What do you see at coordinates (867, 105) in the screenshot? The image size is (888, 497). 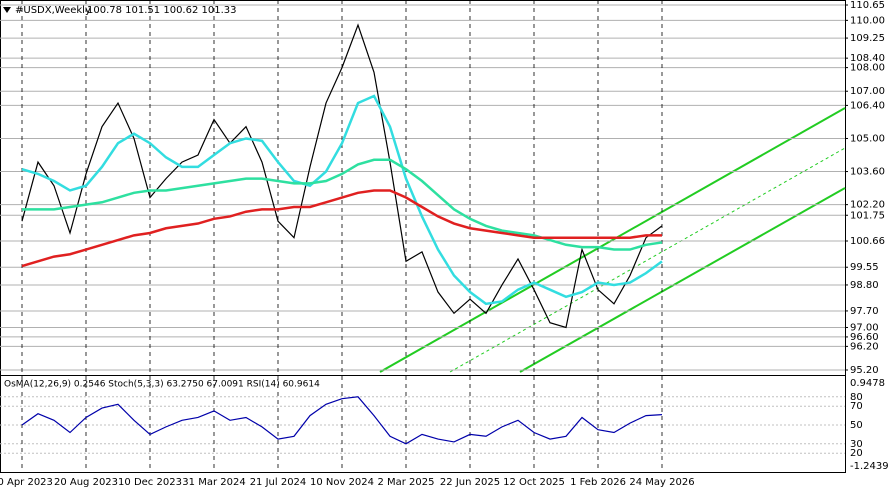 I see `y-tick-label: 106.40` at bounding box center [867, 105].